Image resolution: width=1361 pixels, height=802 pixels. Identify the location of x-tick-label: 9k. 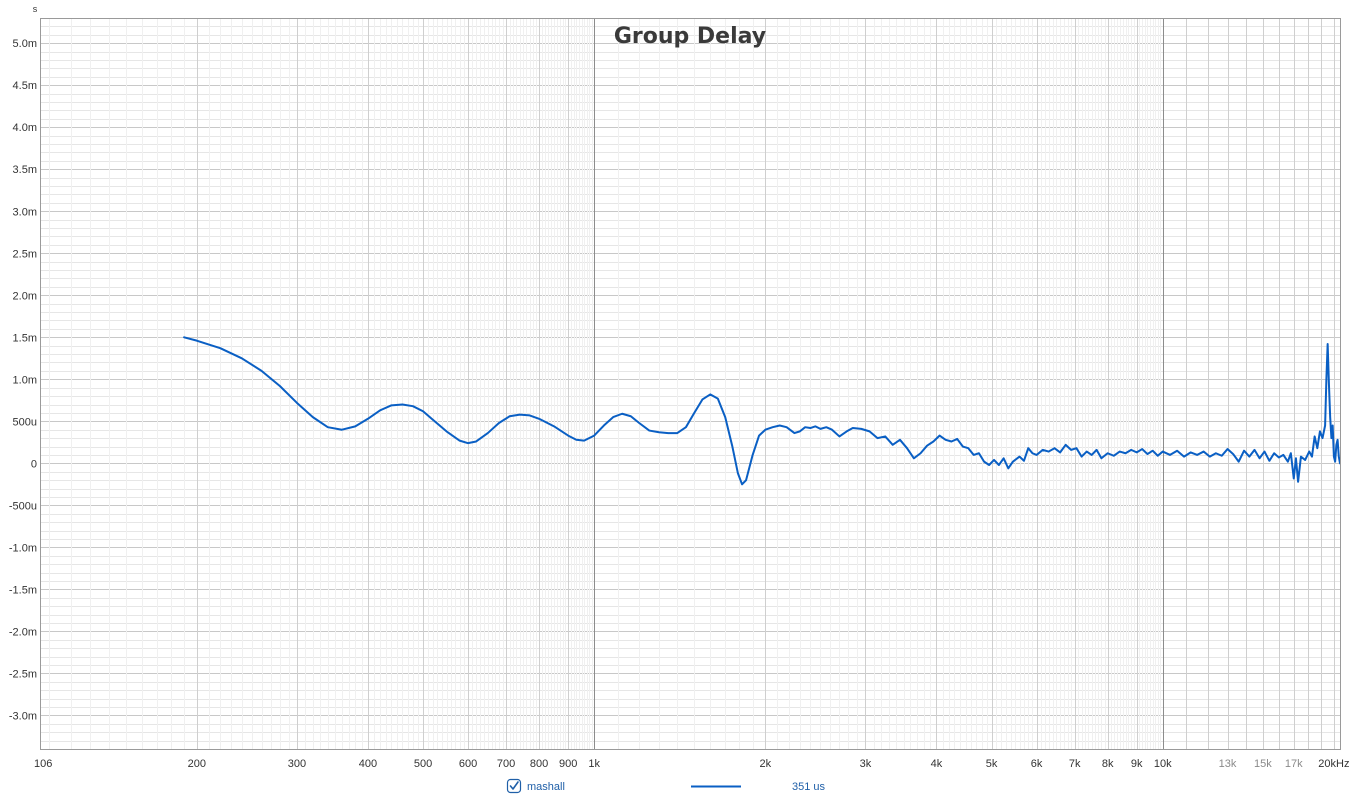
(1137, 764).